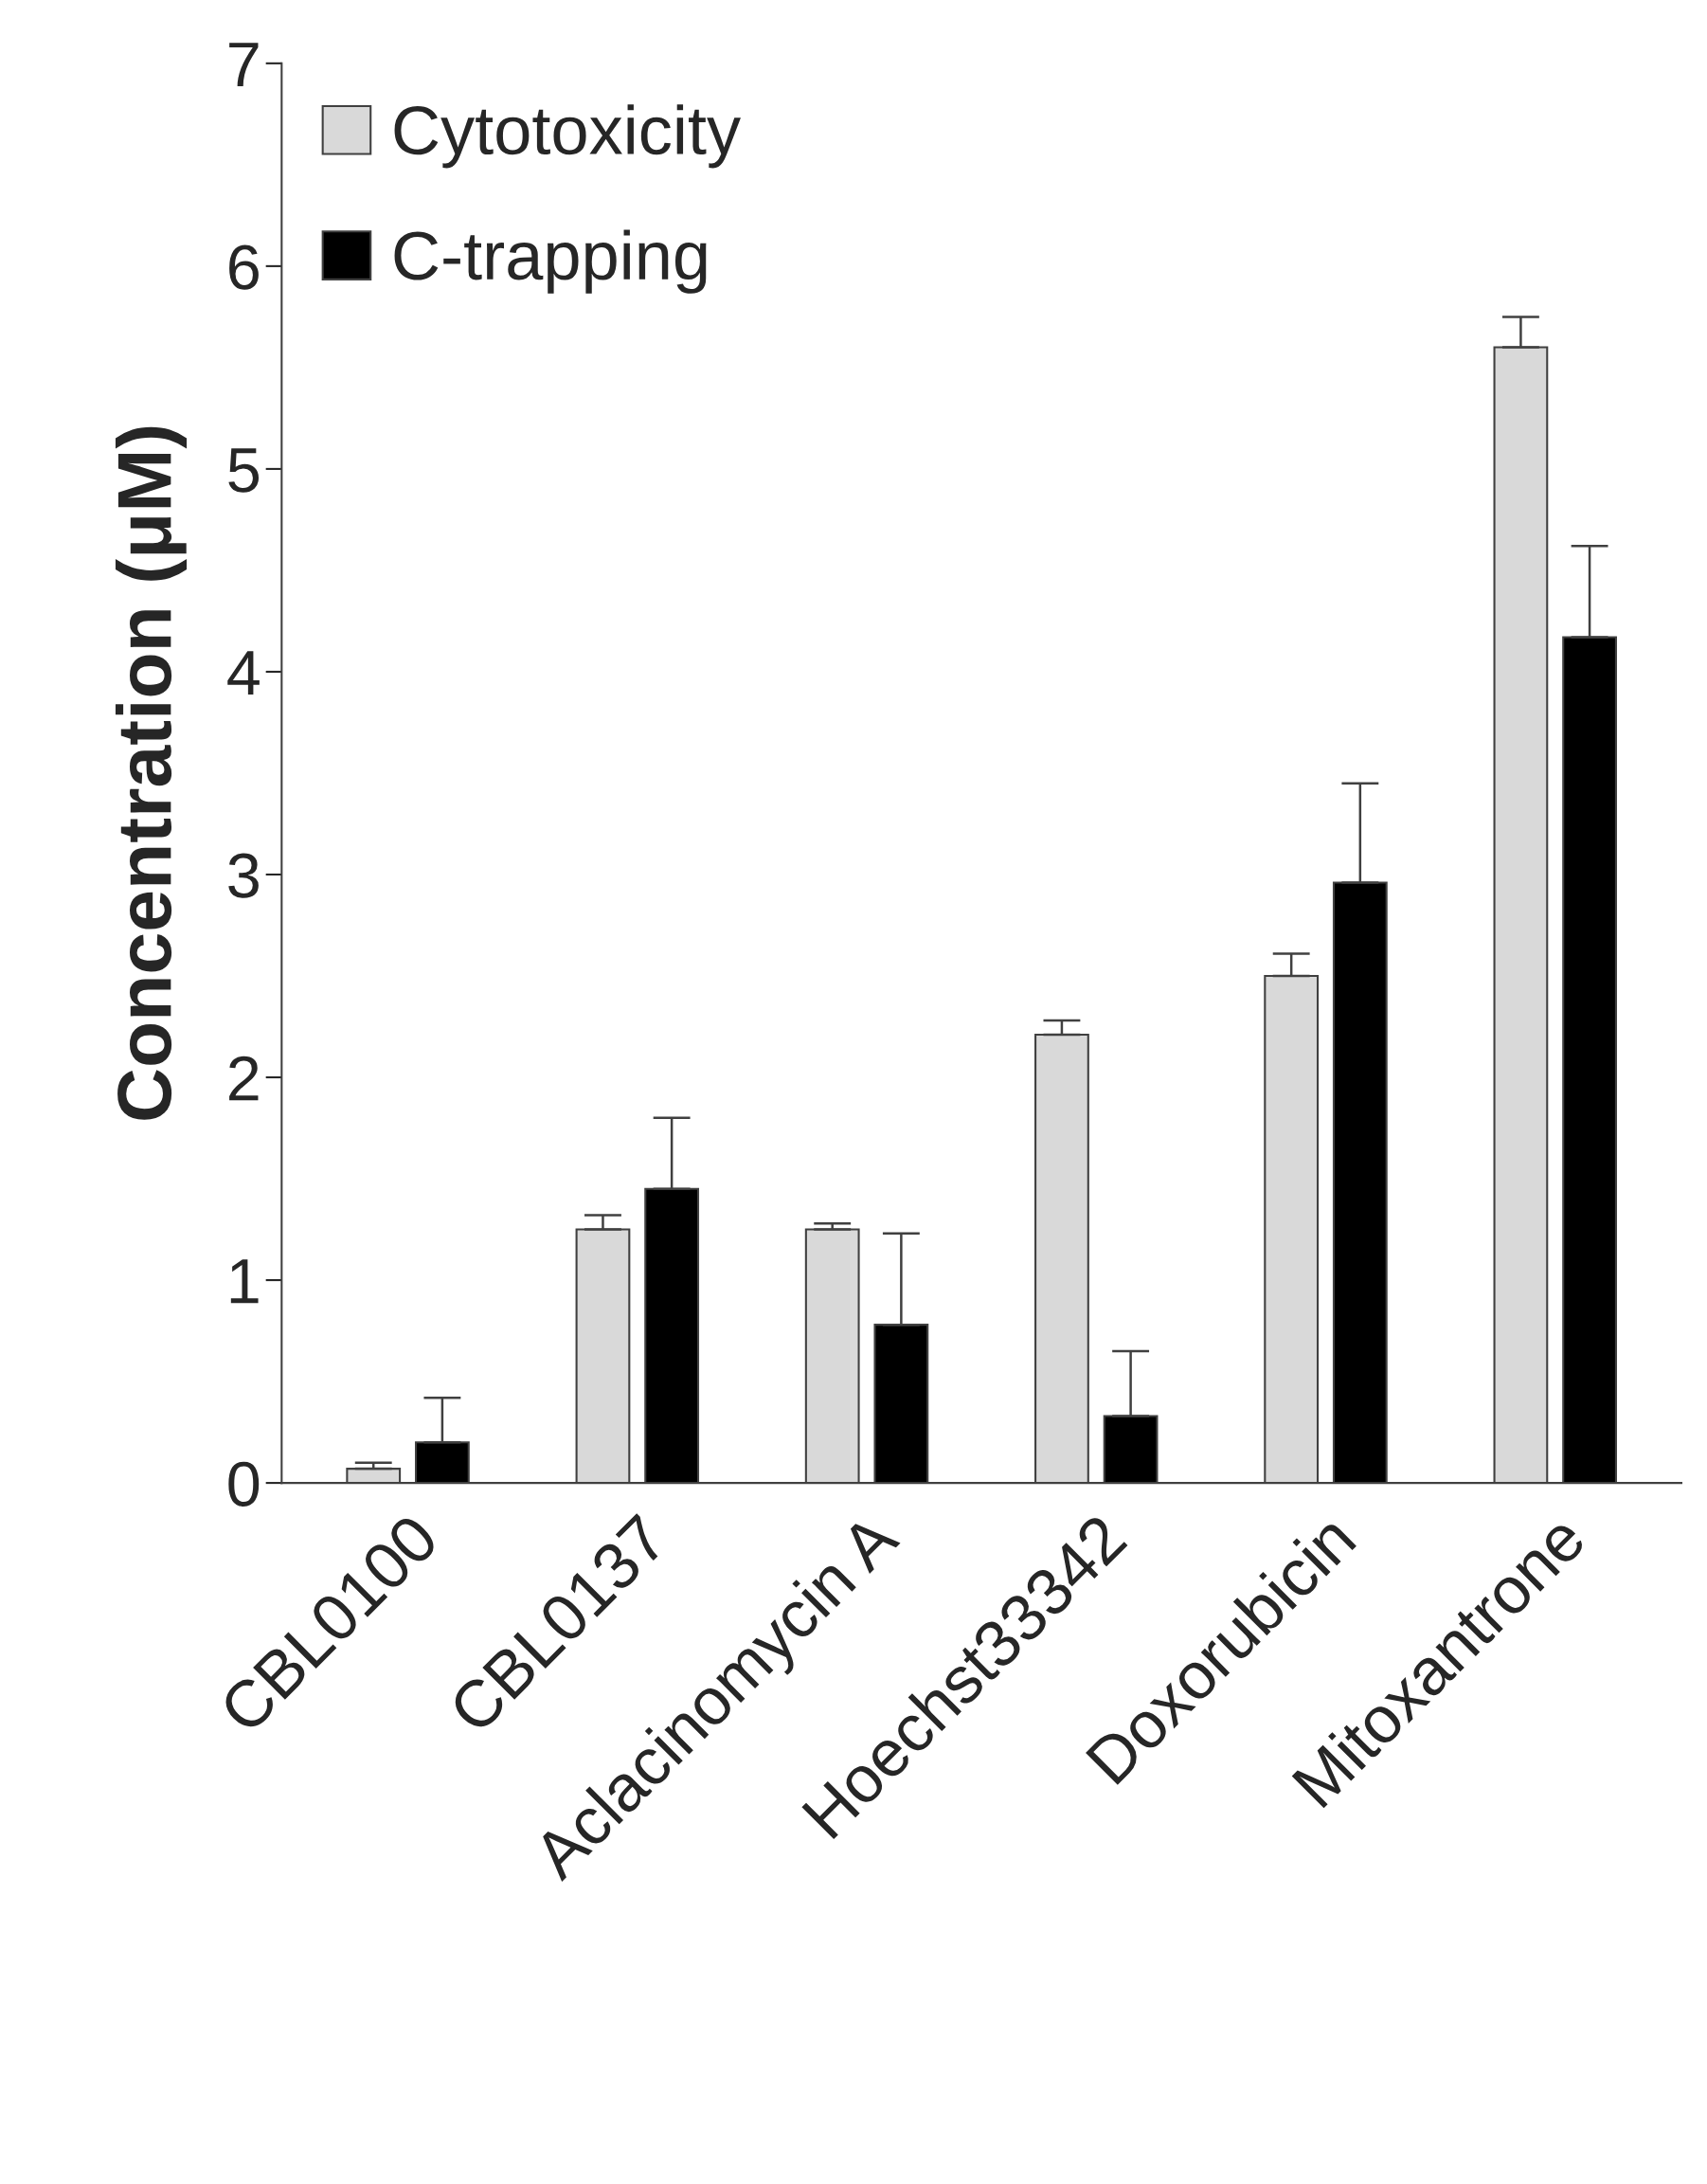 This screenshot has width=1707, height=2184. I want to click on legend-label: Cytotoxicity, so click(567, 136).